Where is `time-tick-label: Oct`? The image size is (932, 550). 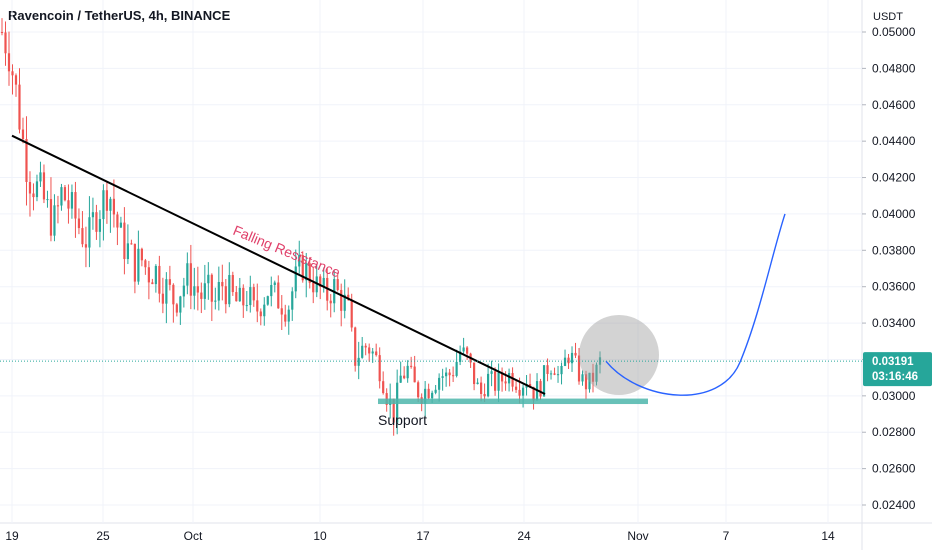 time-tick-label: Oct is located at coordinates (193, 536).